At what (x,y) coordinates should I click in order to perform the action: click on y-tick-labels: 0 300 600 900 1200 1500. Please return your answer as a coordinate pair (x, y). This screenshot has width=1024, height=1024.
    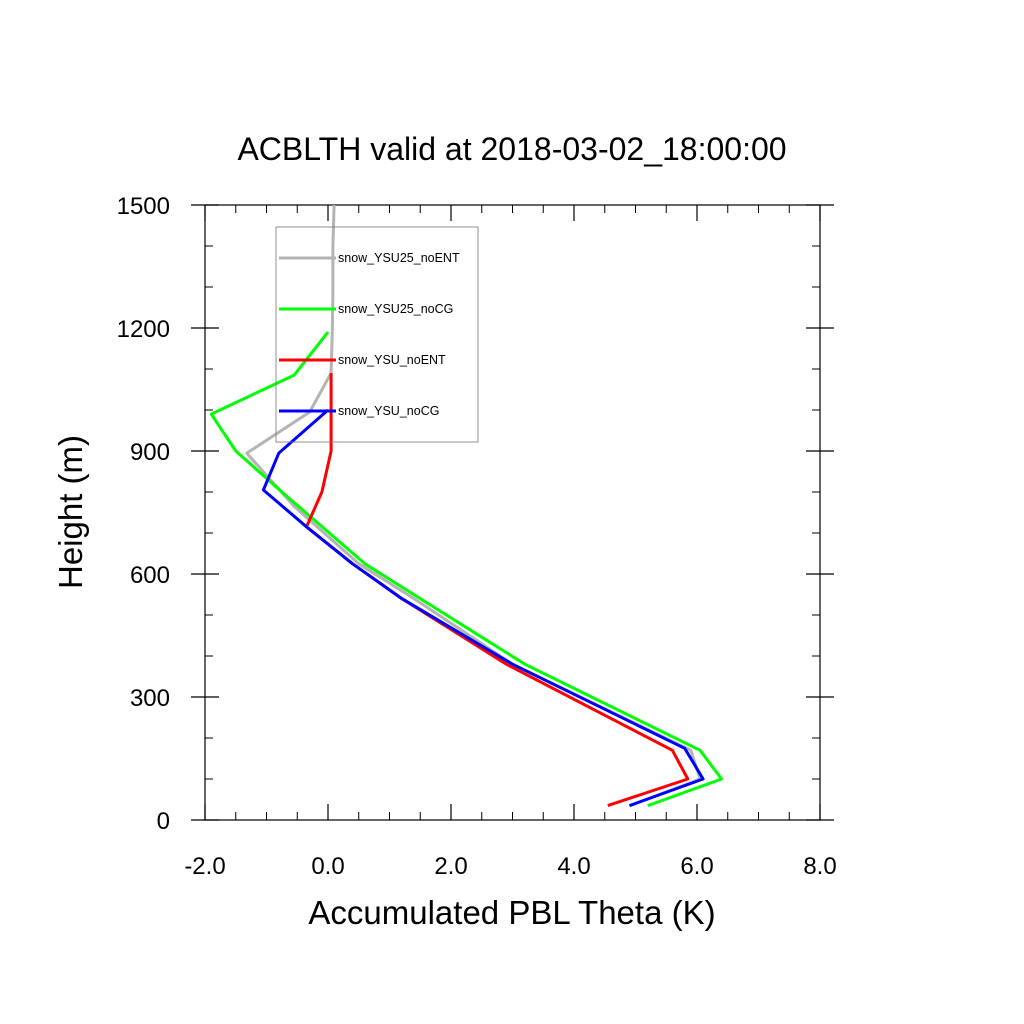
    Looking at the image, I should click on (143, 514).